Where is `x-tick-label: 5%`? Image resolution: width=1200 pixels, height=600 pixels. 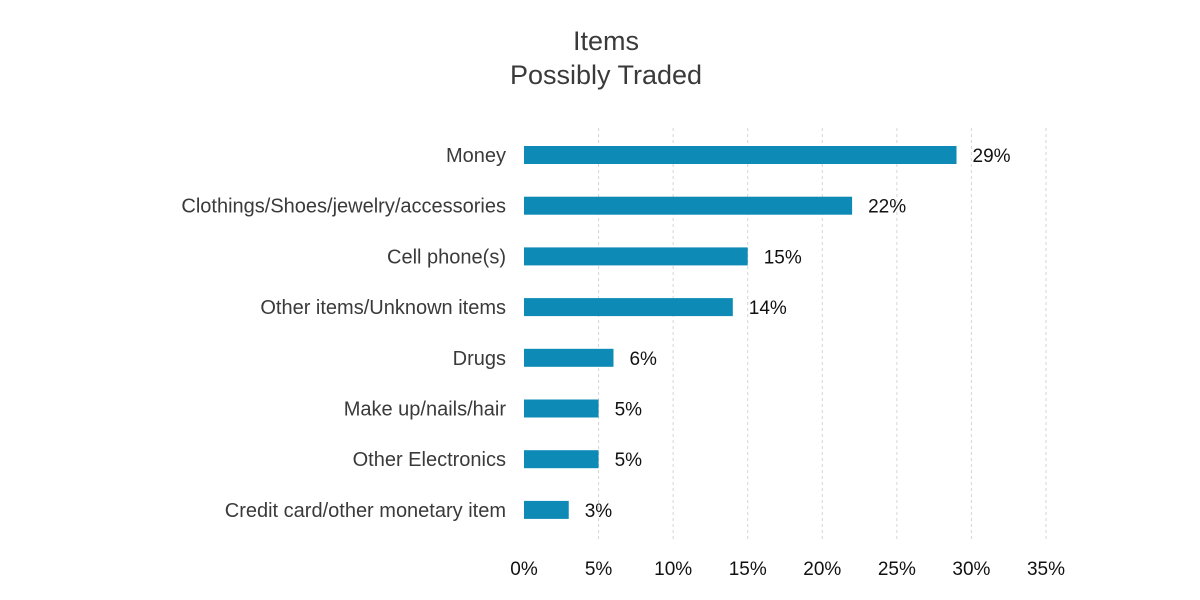 x-tick-label: 5% is located at coordinates (599, 569).